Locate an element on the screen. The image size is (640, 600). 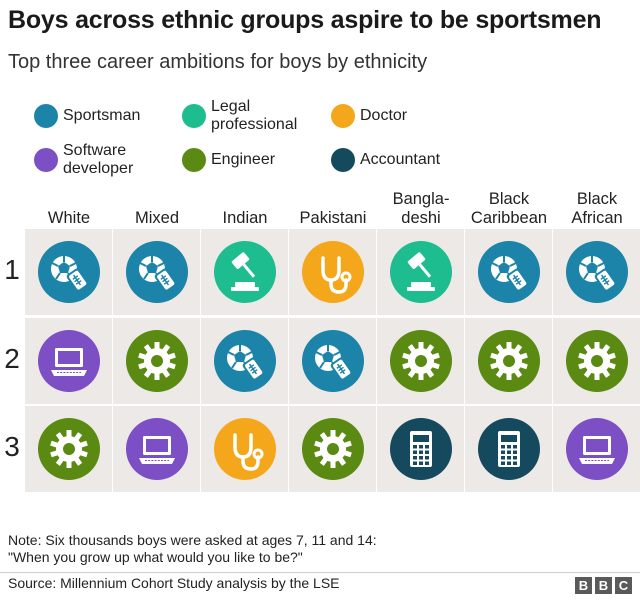
legend-item-doctor: Doctor is located at coordinates (369, 116).